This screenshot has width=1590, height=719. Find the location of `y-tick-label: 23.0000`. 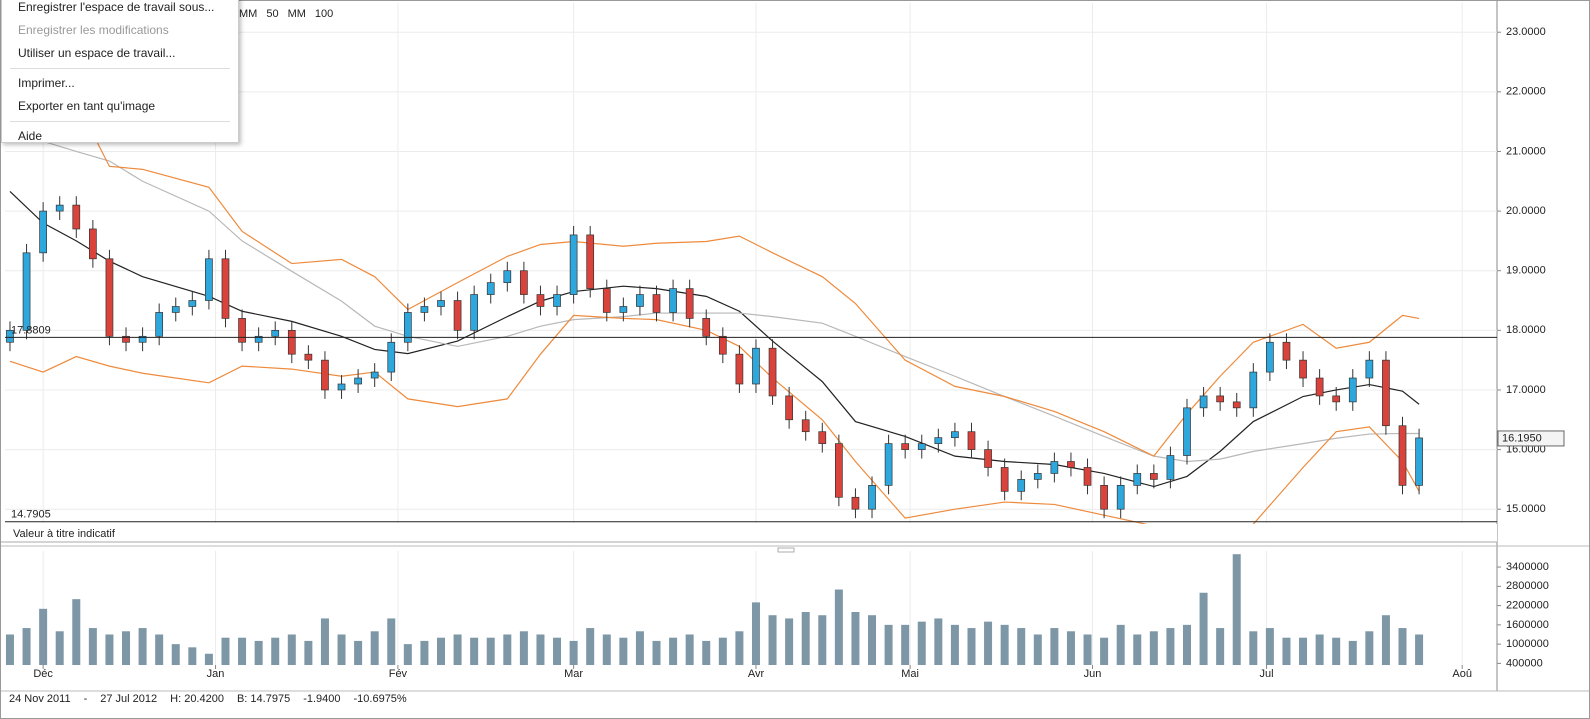

y-tick-label: 23.0000 is located at coordinates (1526, 32).